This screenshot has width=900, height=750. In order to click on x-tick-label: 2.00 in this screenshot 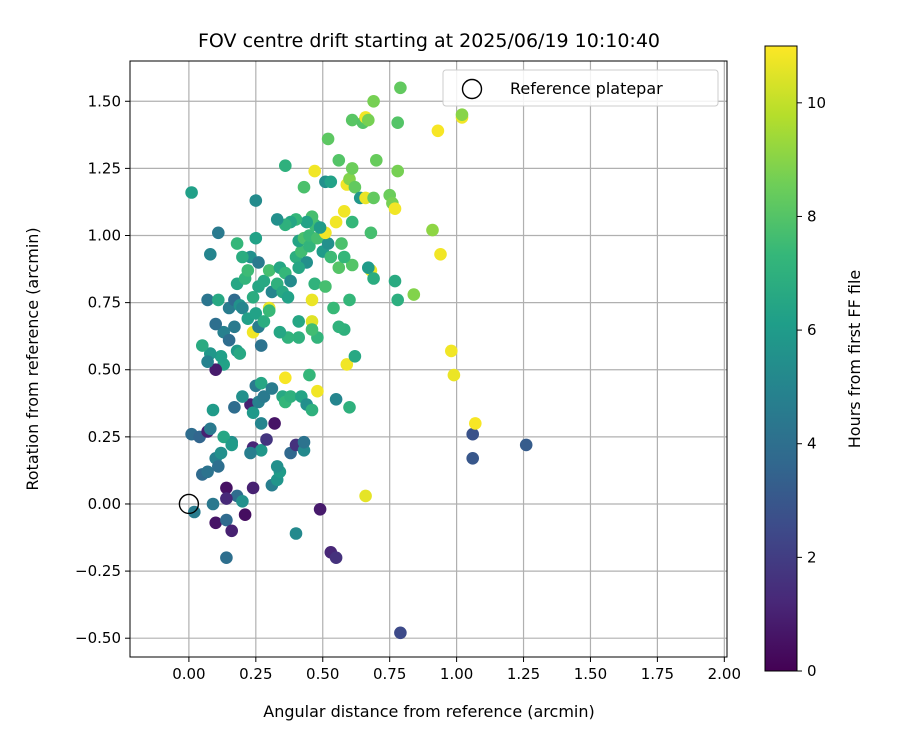, I will do `click(724, 674)`.